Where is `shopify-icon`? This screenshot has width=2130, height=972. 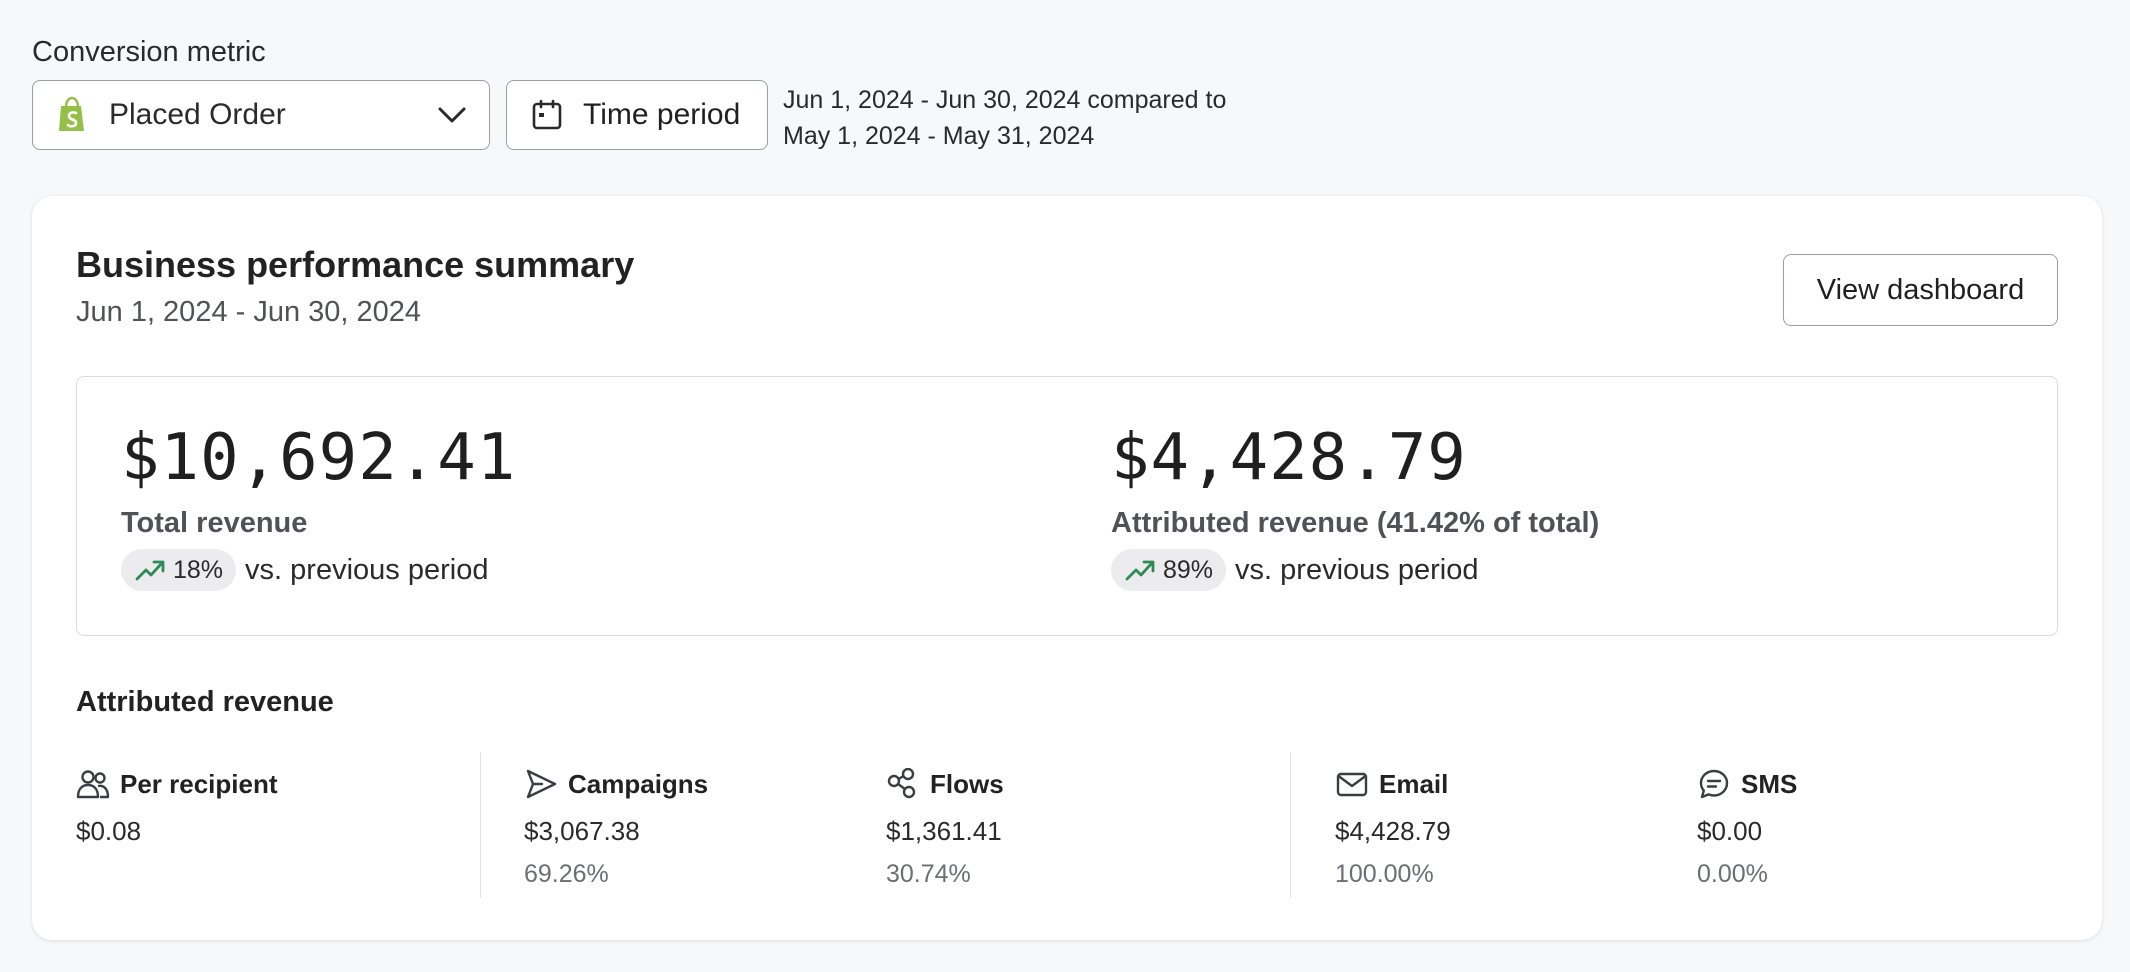 shopify-icon is located at coordinates (74, 115).